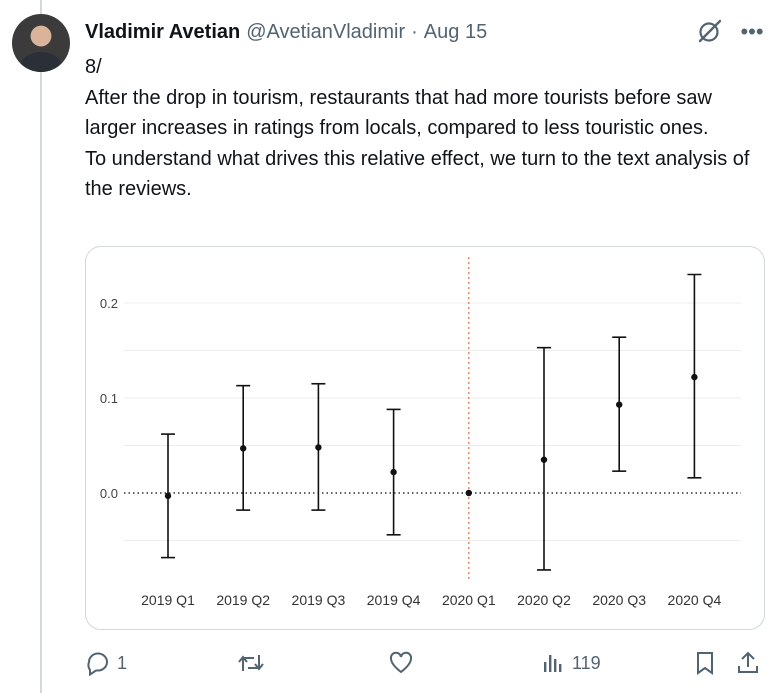 This screenshot has height=693, width=779. I want to click on like-button, so click(404, 663).